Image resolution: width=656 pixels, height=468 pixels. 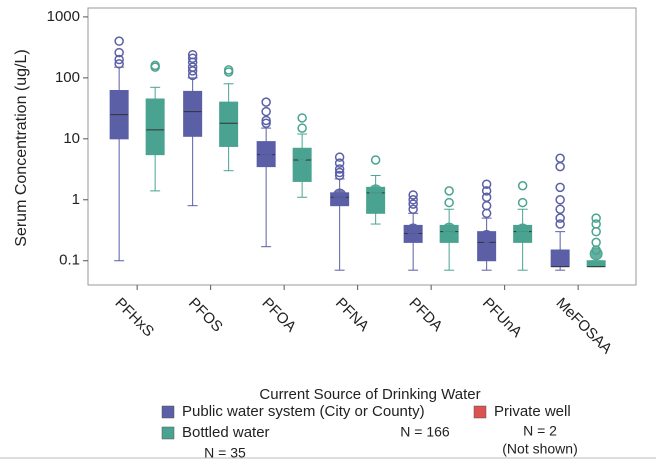 What do you see at coordinates (135, 318) in the screenshot?
I see `x-tick-label: PFHxS` at bounding box center [135, 318].